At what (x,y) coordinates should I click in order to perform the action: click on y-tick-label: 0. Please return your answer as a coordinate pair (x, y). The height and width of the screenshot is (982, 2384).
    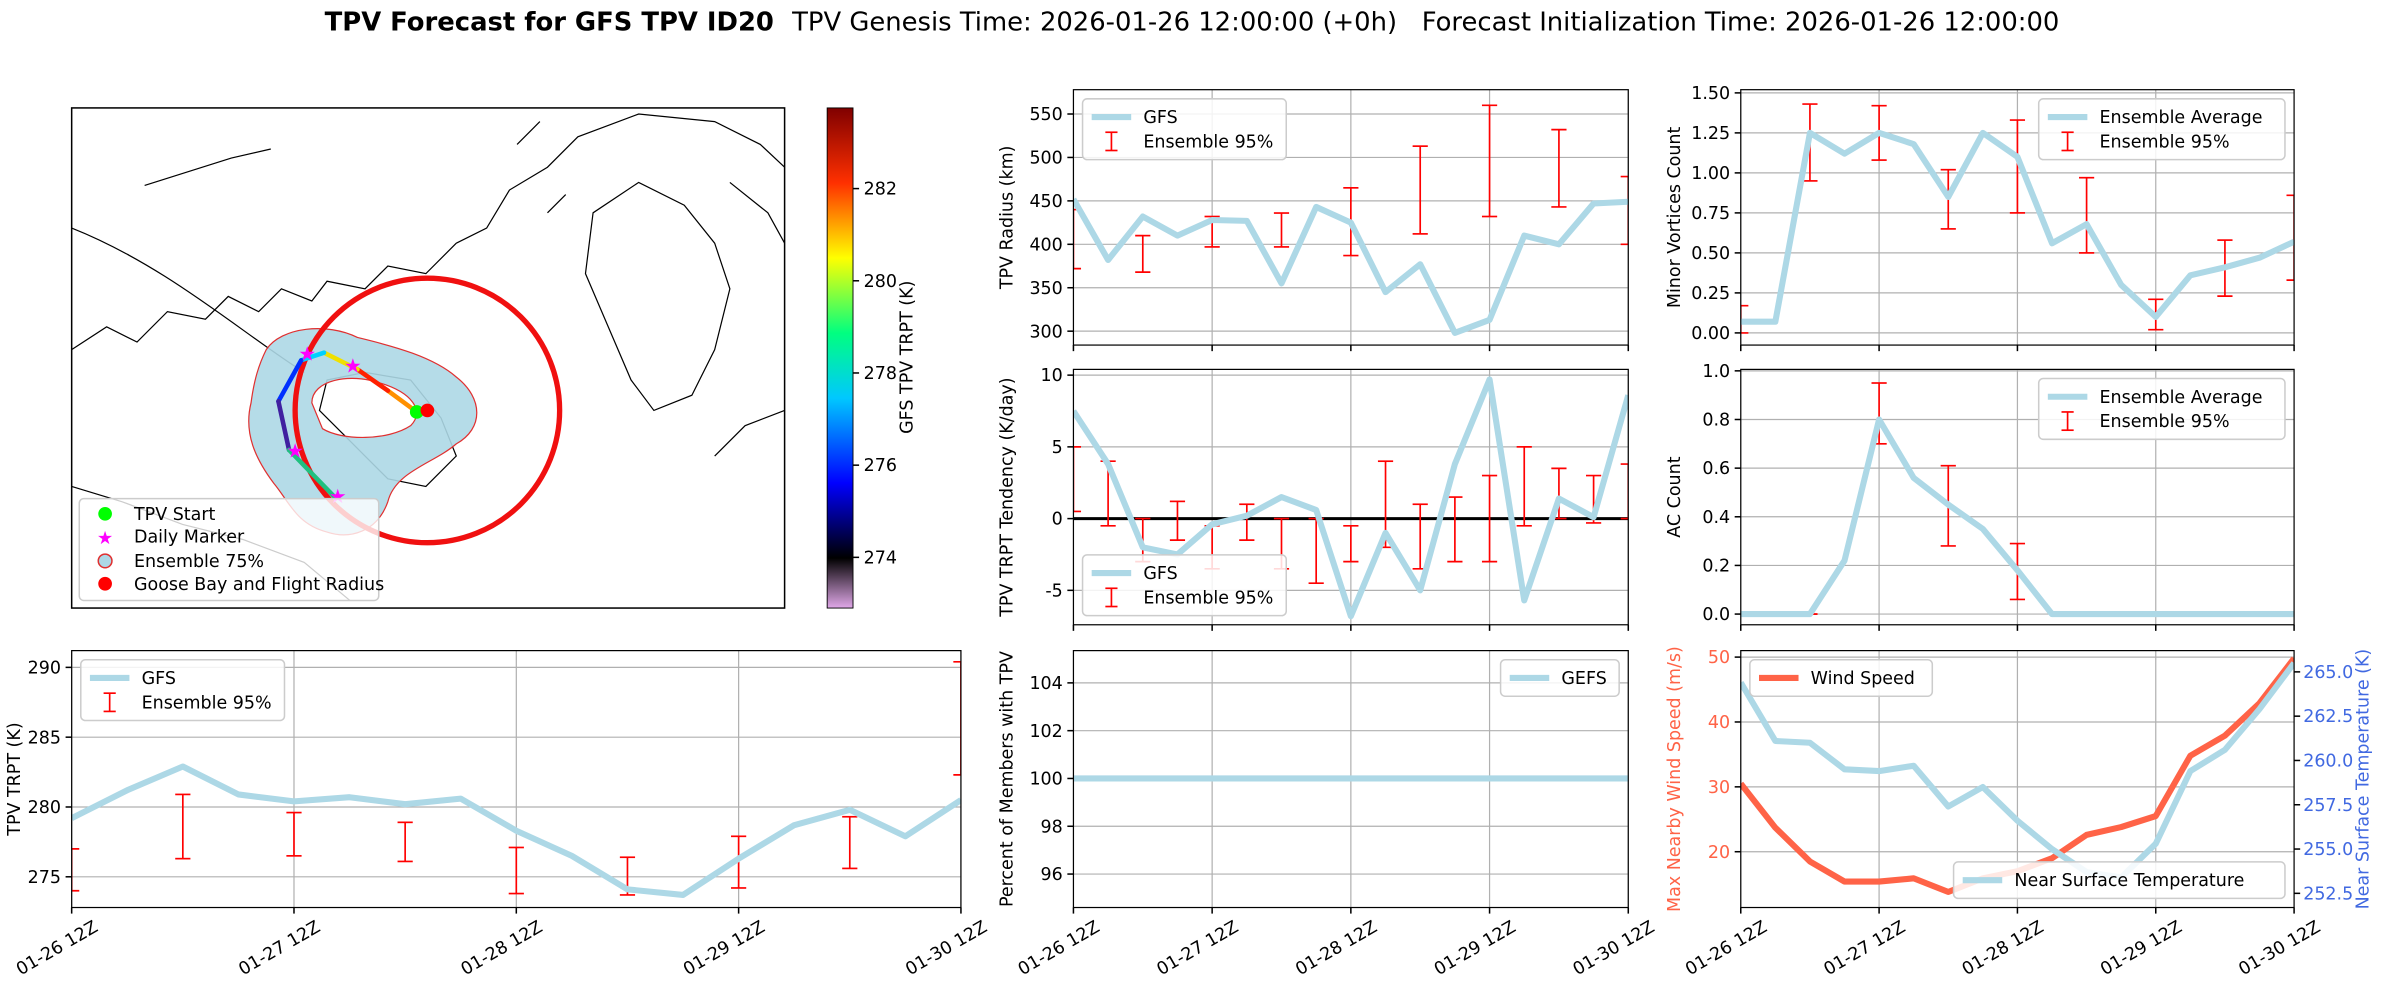
    Looking at the image, I should click on (1057, 520).